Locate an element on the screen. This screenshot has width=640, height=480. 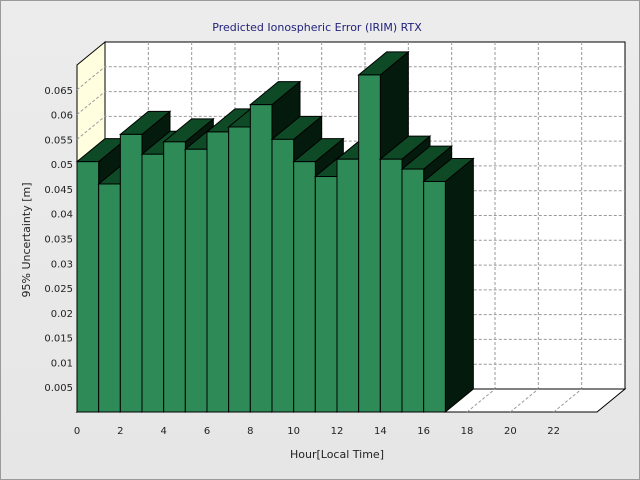
chart-title: Predicted Ionospheric Error (IRIM) RTX is located at coordinates (317, 27).